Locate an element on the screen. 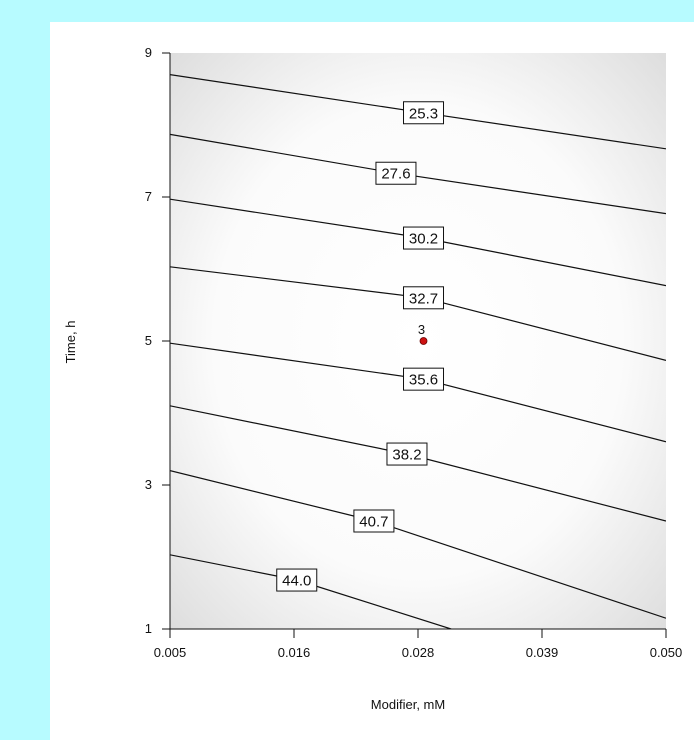 The image size is (694, 740). x-tick-label: 0.028 is located at coordinates (418, 652).